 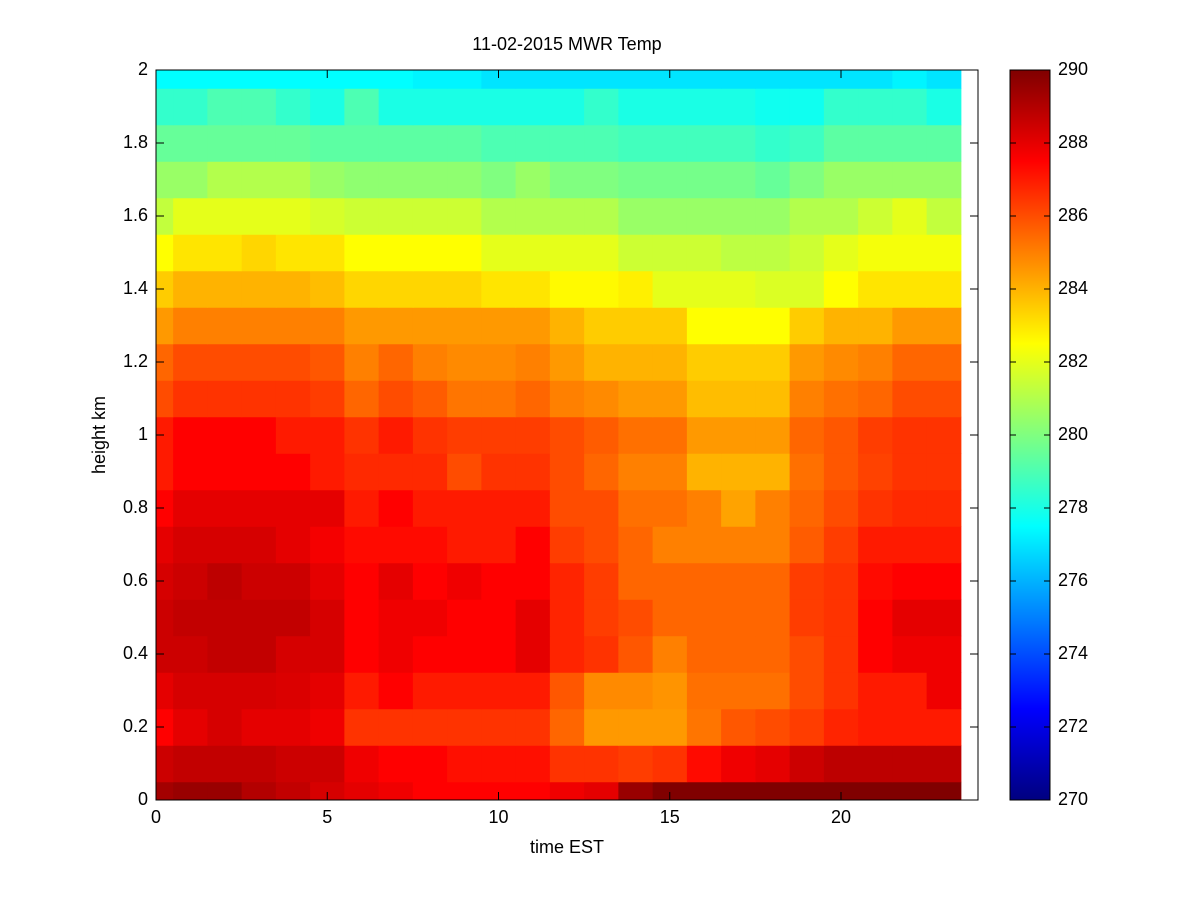 What do you see at coordinates (498, 817) in the screenshot?
I see `x-tick-label: 10` at bounding box center [498, 817].